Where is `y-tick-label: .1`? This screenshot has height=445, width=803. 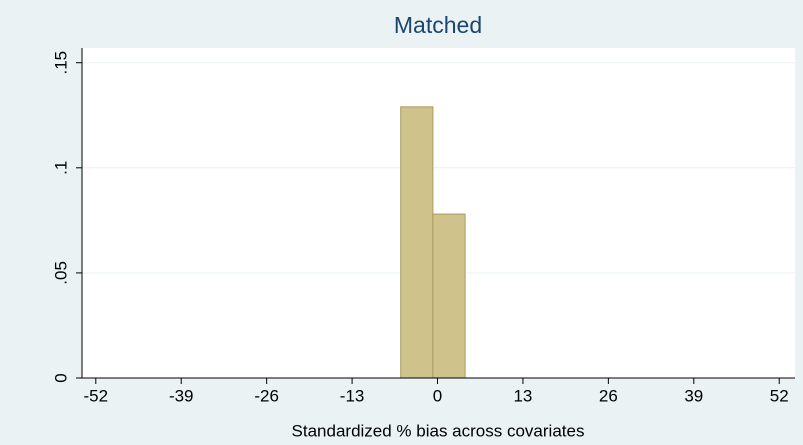
y-tick-label: .1 is located at coordinates (60, 168).